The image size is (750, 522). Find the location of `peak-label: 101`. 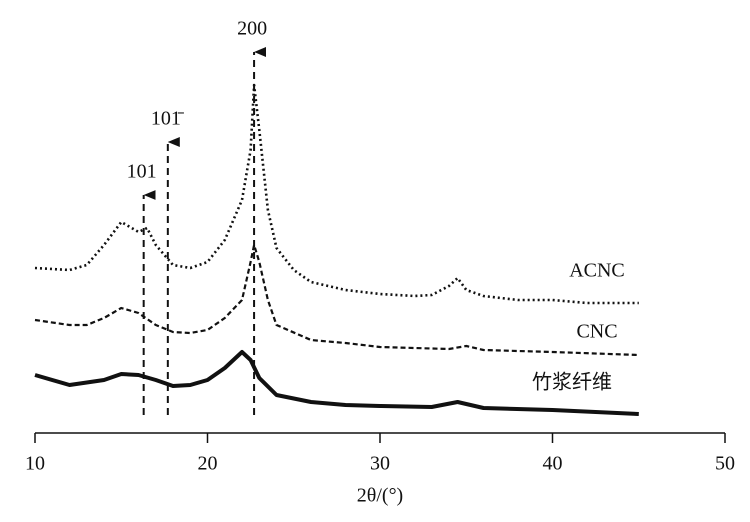

peak-label: 101 is located at coordinates (142, 172).